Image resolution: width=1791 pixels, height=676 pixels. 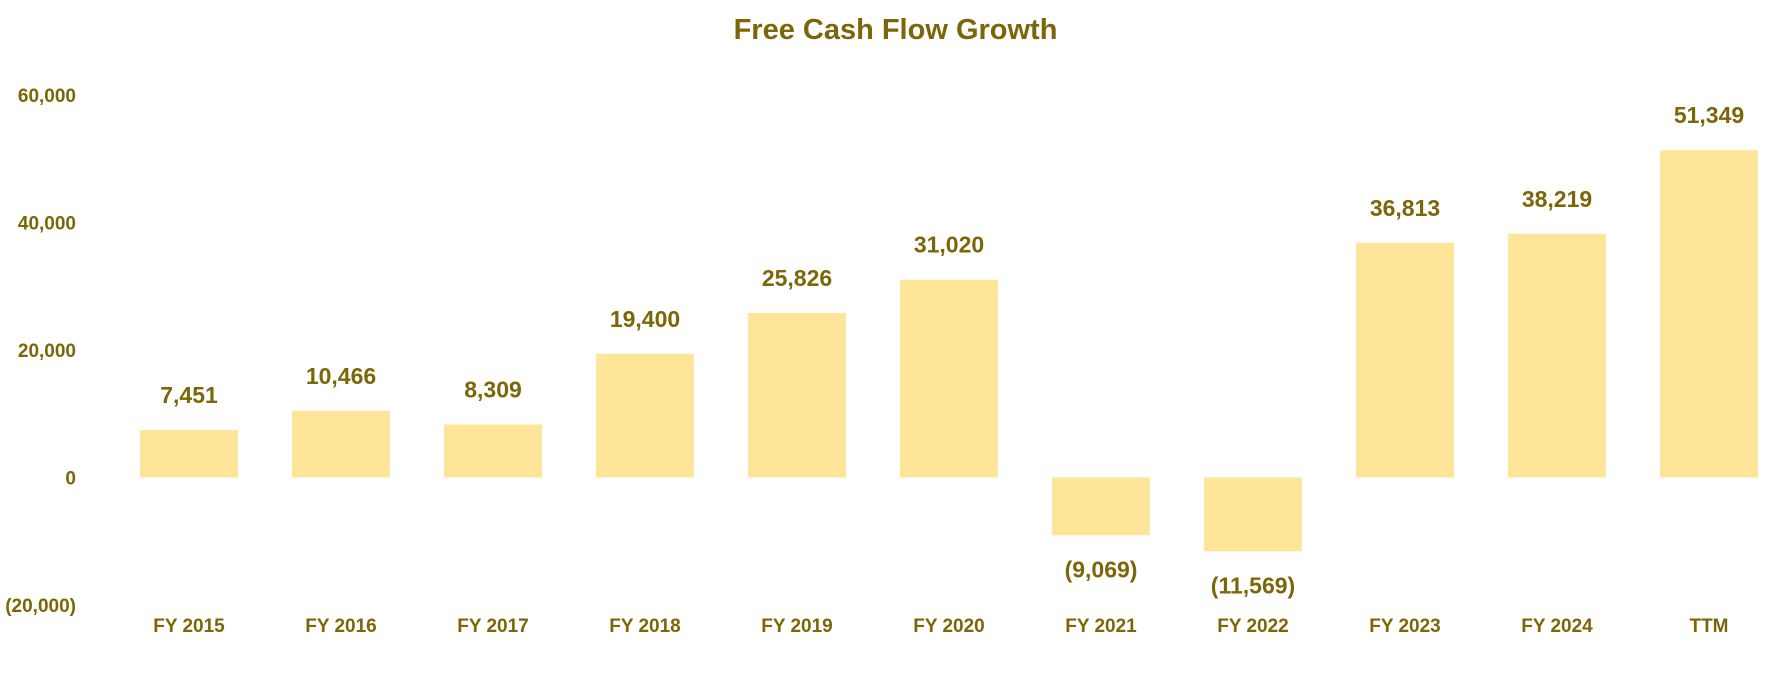 What do you see at coordinates (1101, 626) in the screenshot?
I see `x-tick-label: FY 2021` at bounding box center [1101, 626].